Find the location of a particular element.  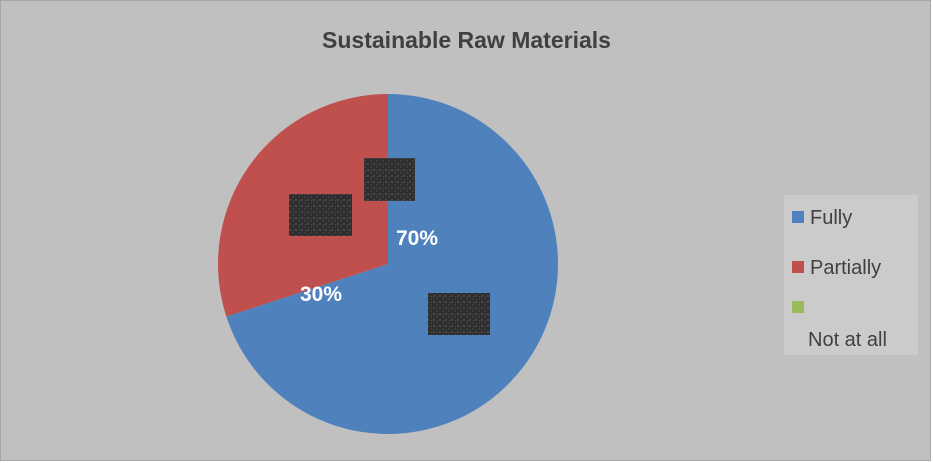

legend-item-fully: Fully is located at coordinates (822, 218).